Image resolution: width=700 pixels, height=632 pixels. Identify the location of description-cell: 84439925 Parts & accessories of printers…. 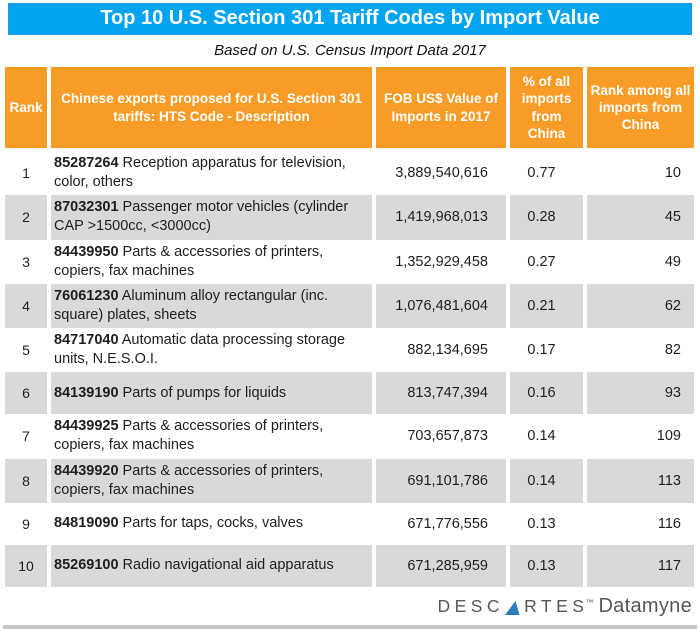
(211, 436).